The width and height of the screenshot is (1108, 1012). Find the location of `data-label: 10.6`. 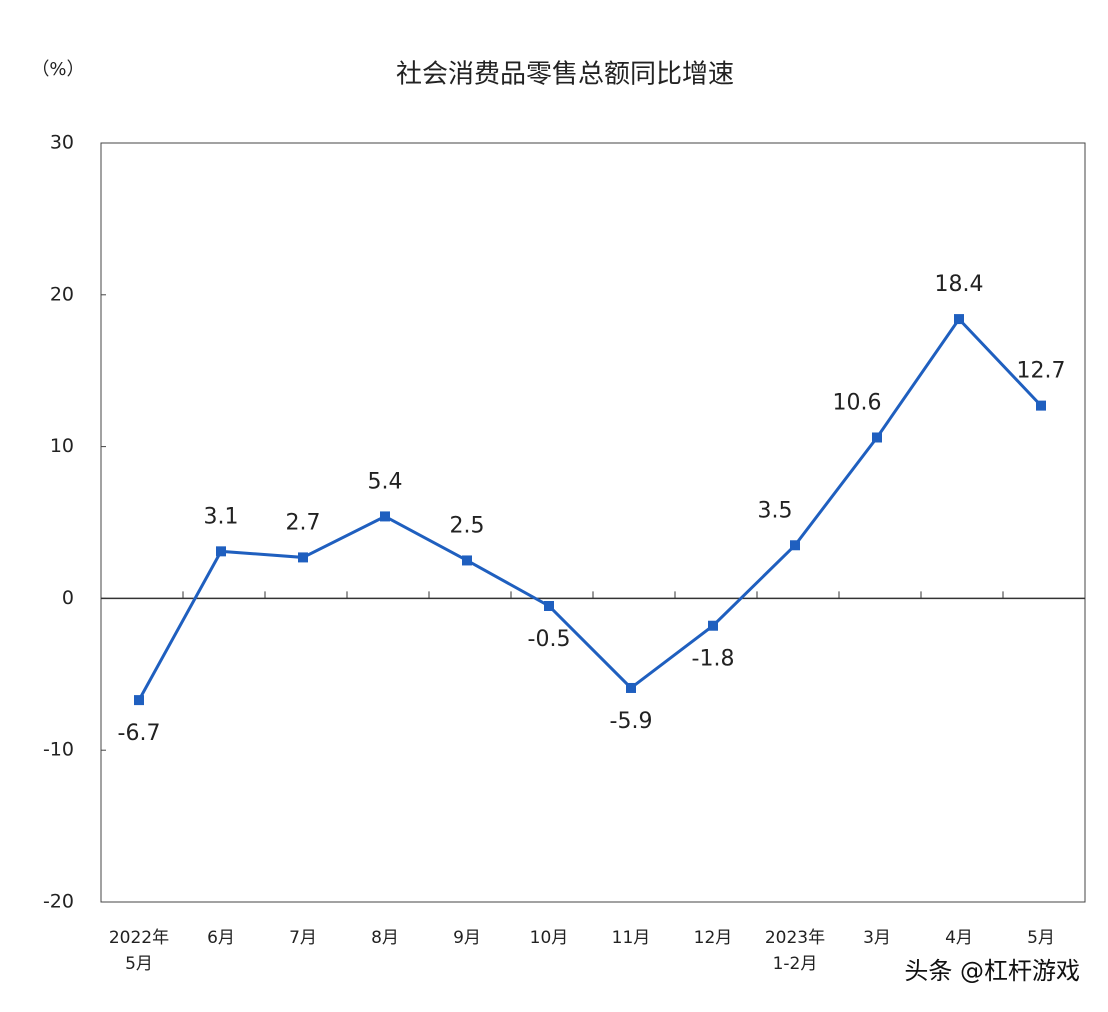

data-label: 10.6 is located at coordinates (857, 402).